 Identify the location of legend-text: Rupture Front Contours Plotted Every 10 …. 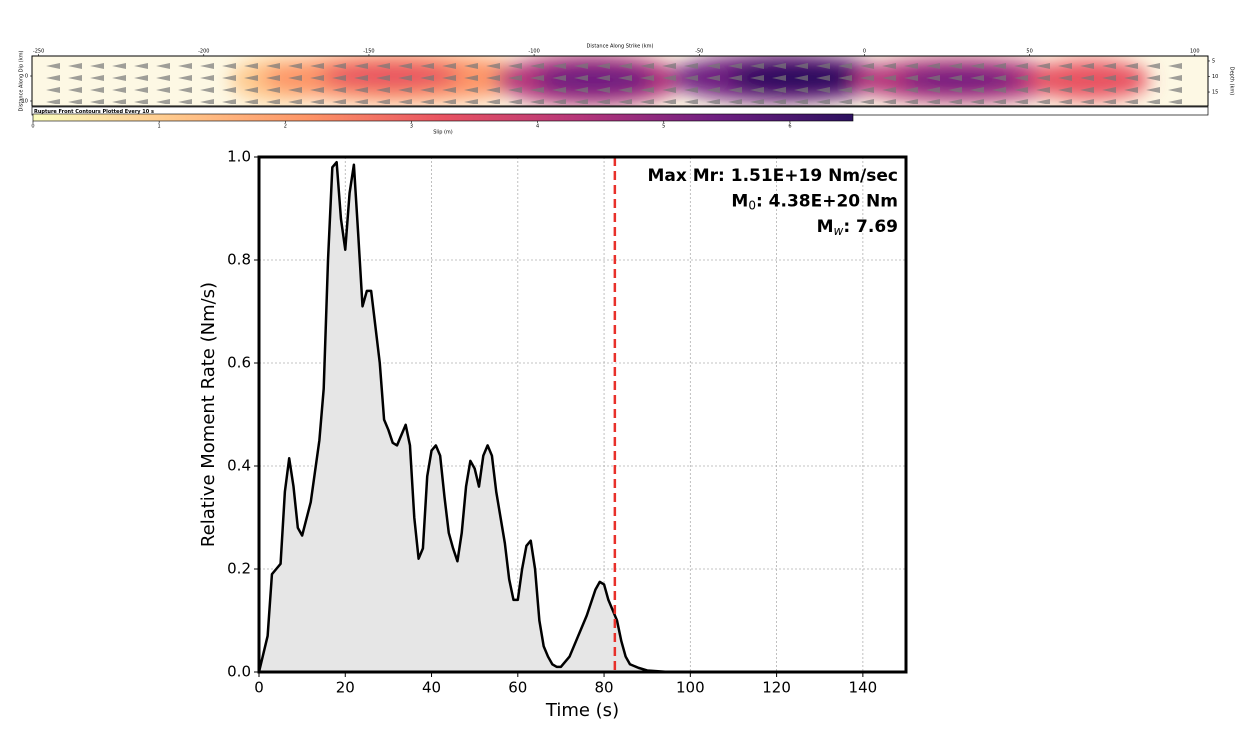
(94, 112).